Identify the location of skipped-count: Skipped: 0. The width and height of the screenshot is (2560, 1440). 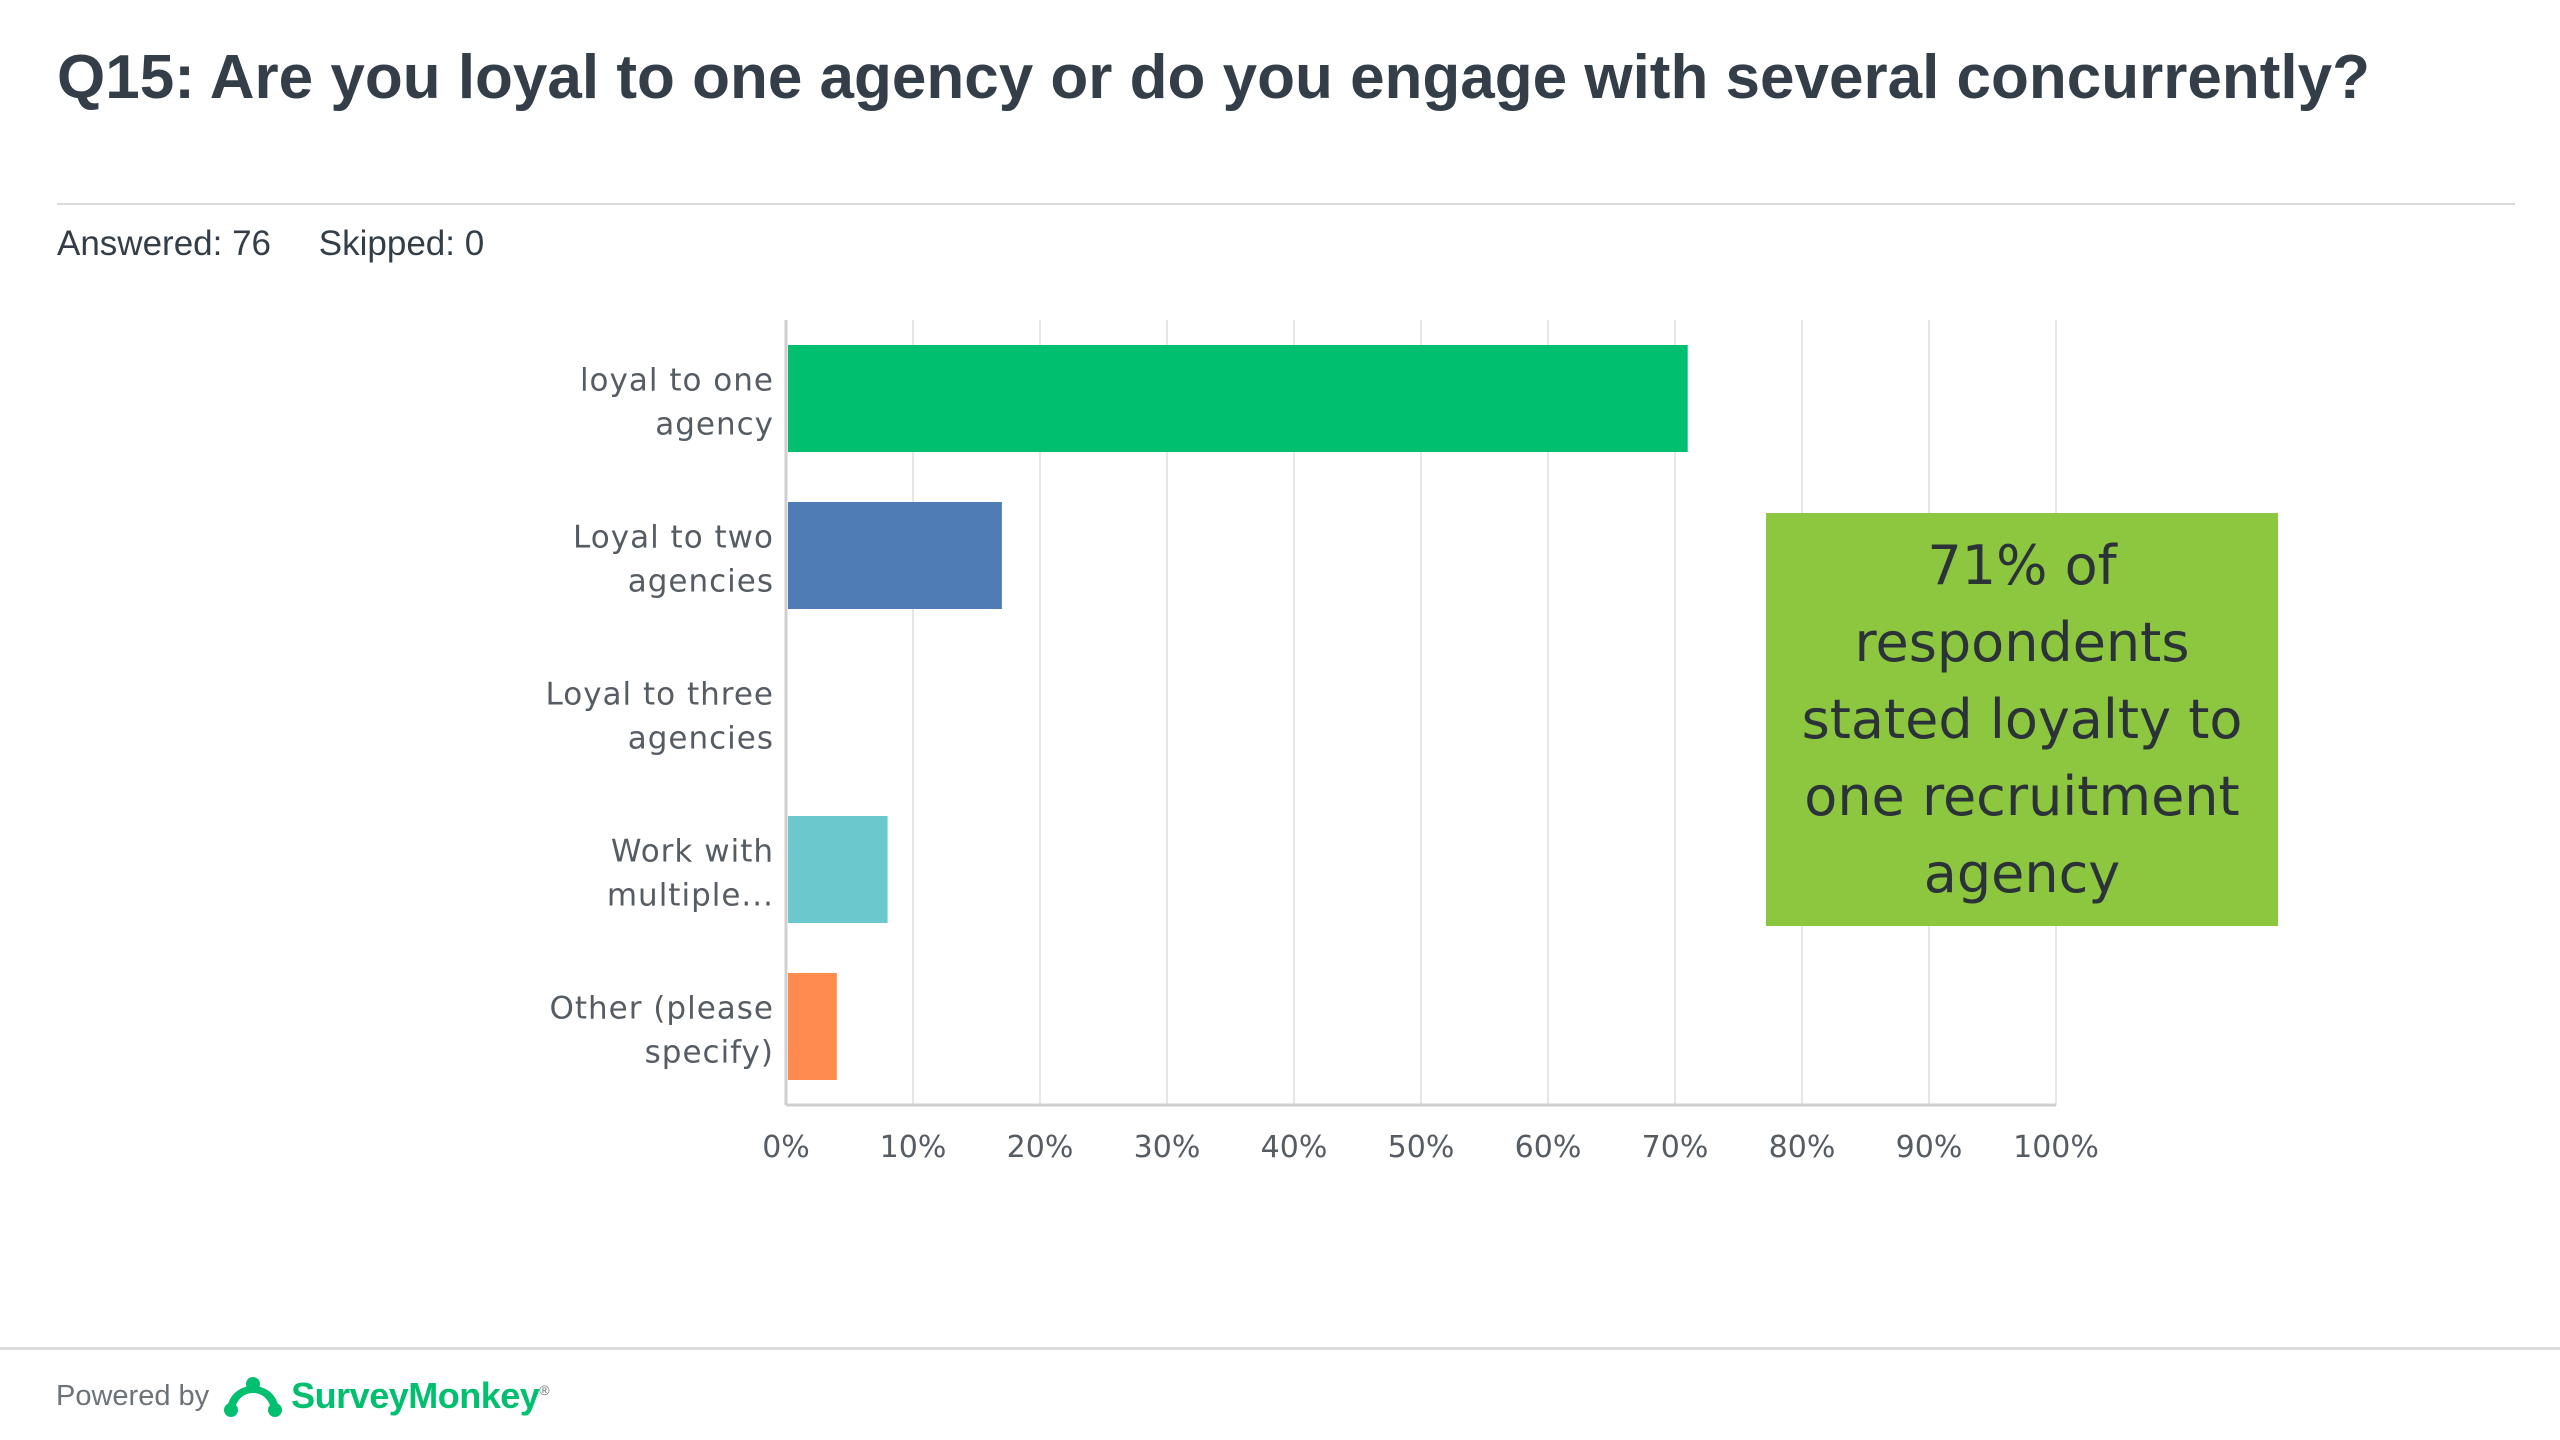
(401, 243).